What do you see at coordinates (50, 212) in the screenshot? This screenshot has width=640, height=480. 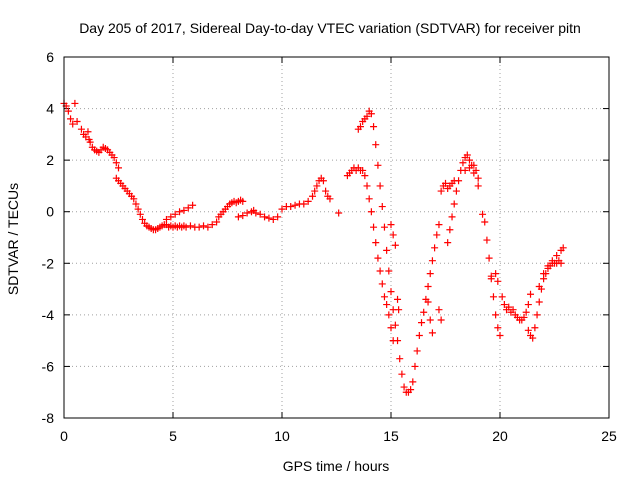 I see `y-tick-label: 0` at bounding box center [50, 212].